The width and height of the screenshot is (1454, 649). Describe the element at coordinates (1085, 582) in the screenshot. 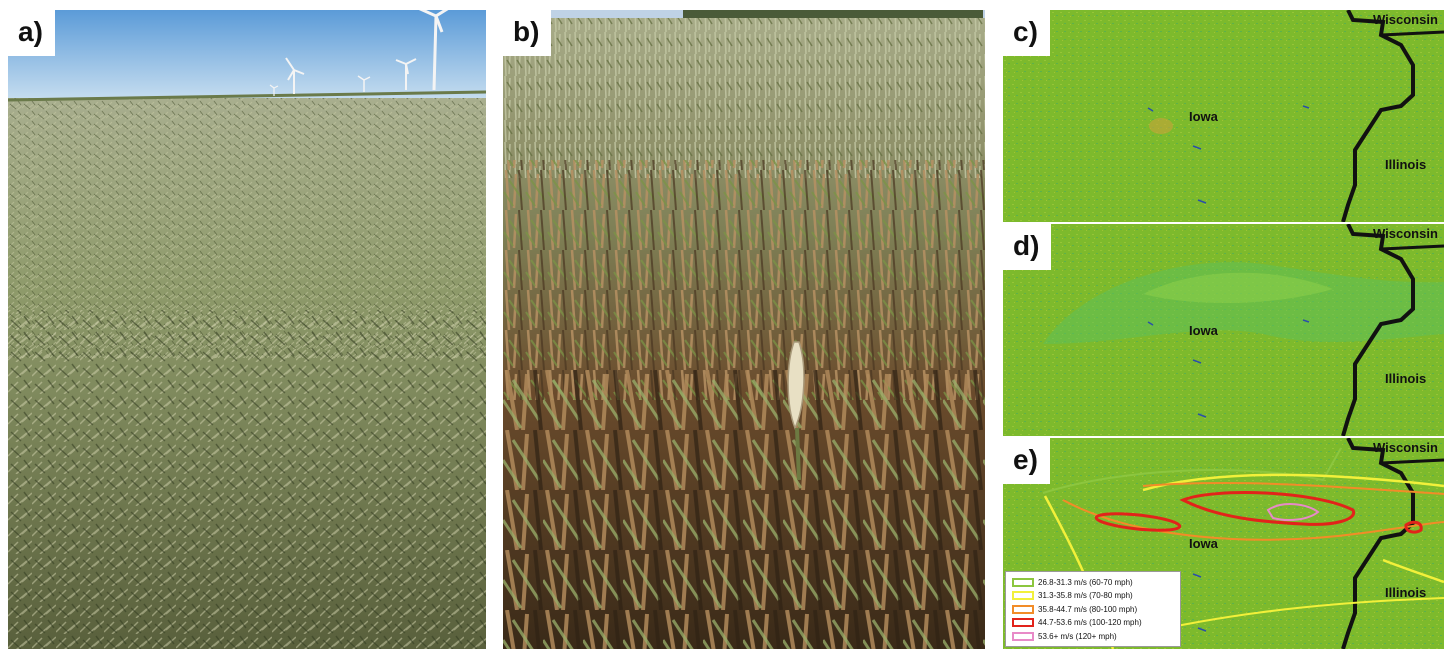

I see `legend-label: 26.8-31.3 m/s (60-70 mph)` at that location.